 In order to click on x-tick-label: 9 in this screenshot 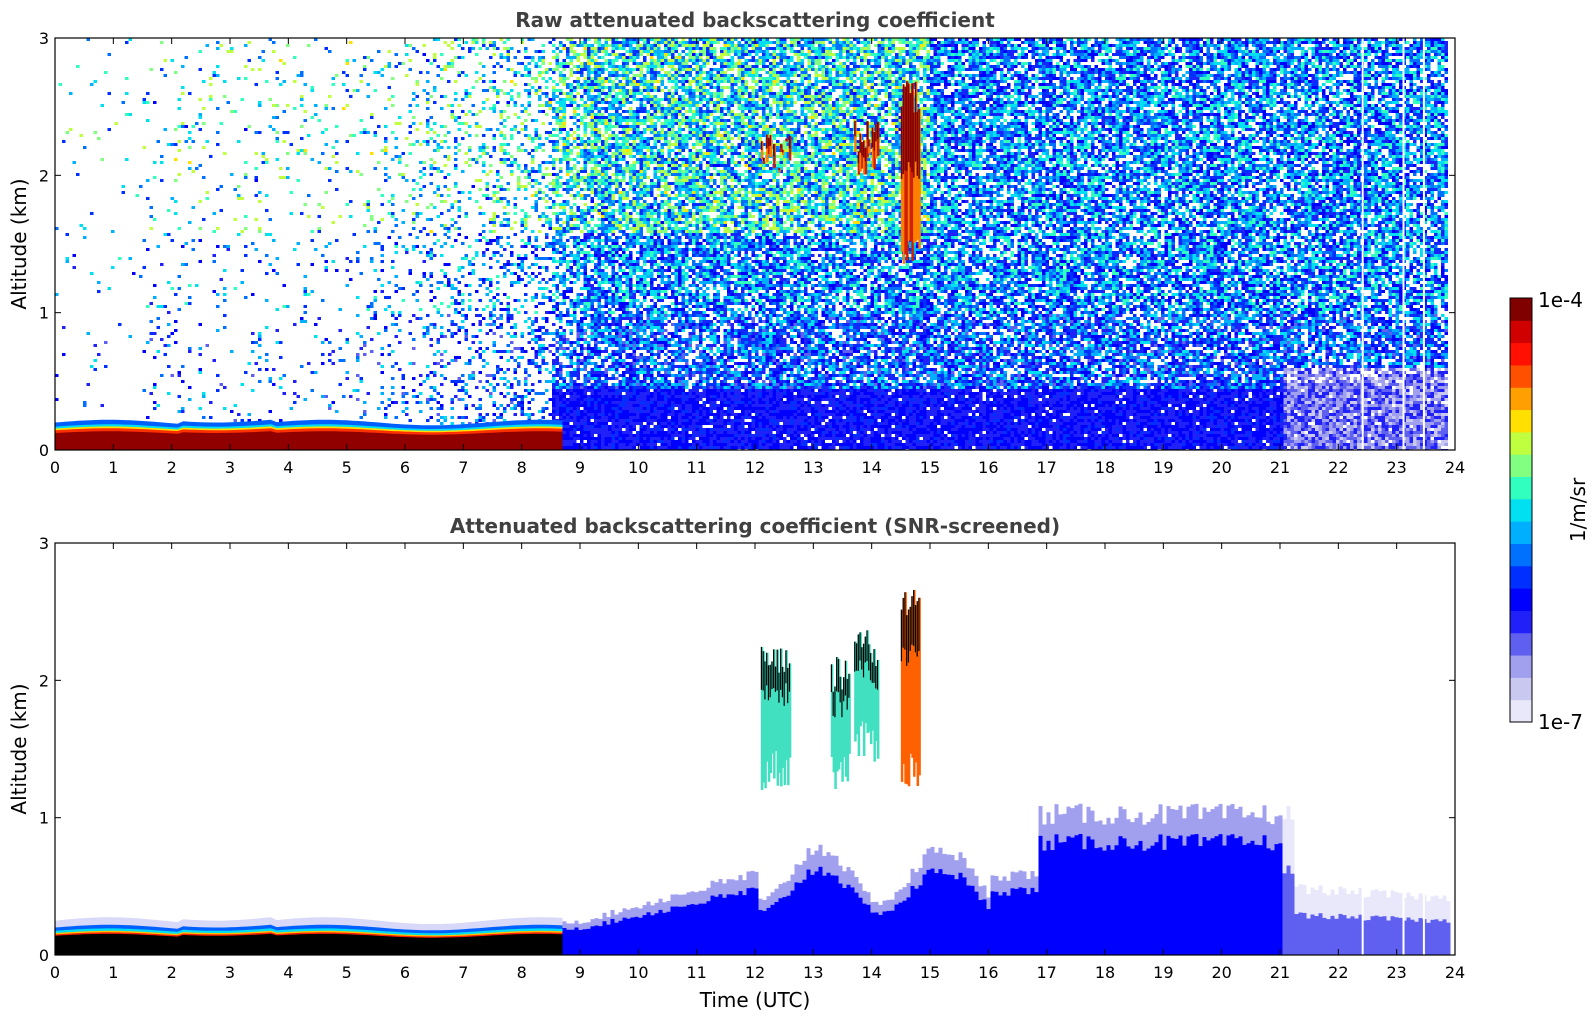, I will do `click(580, 467)`.